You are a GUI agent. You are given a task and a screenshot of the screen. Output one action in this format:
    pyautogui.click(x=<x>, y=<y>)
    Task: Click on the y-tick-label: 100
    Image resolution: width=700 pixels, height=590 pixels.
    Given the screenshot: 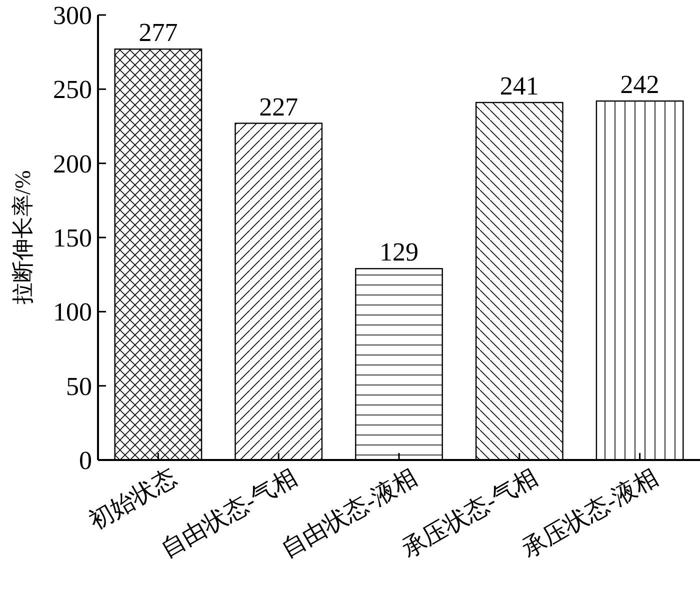 What is the action you would take?
    pyautogui.click(x=72, y=312)
    